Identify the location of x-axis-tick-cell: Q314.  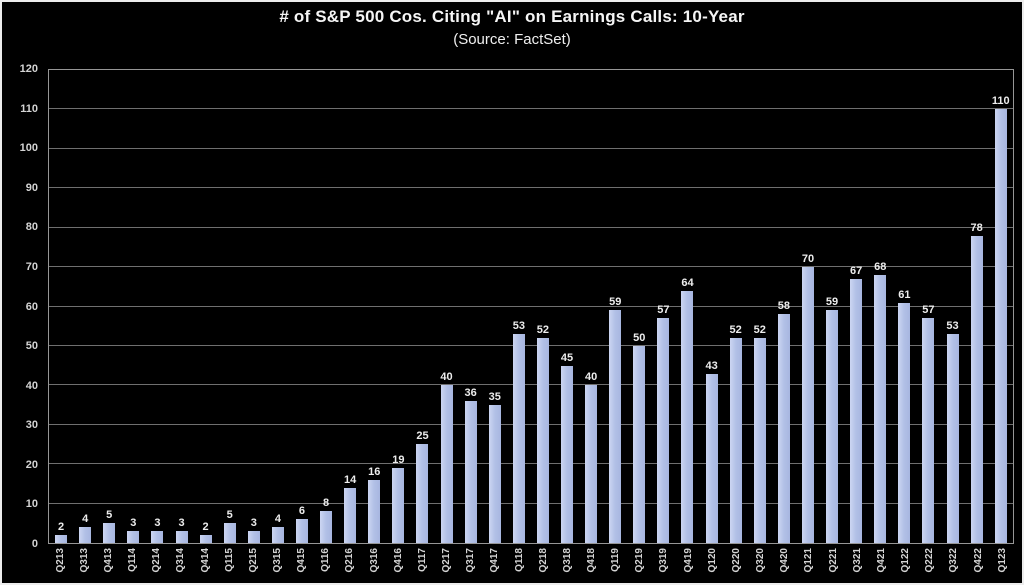
(181, 565).